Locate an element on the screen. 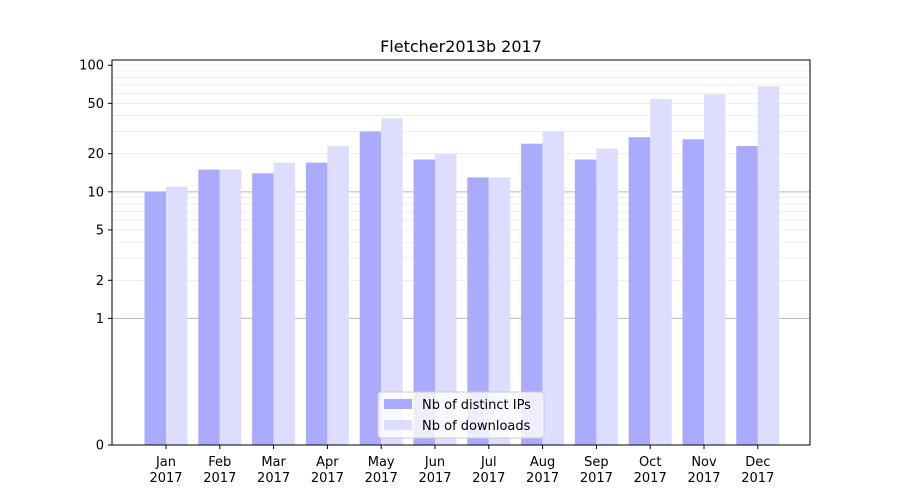 This screenshot has width=900, height=500. x-tick-month: Sep is located at coordinates (596, 462).